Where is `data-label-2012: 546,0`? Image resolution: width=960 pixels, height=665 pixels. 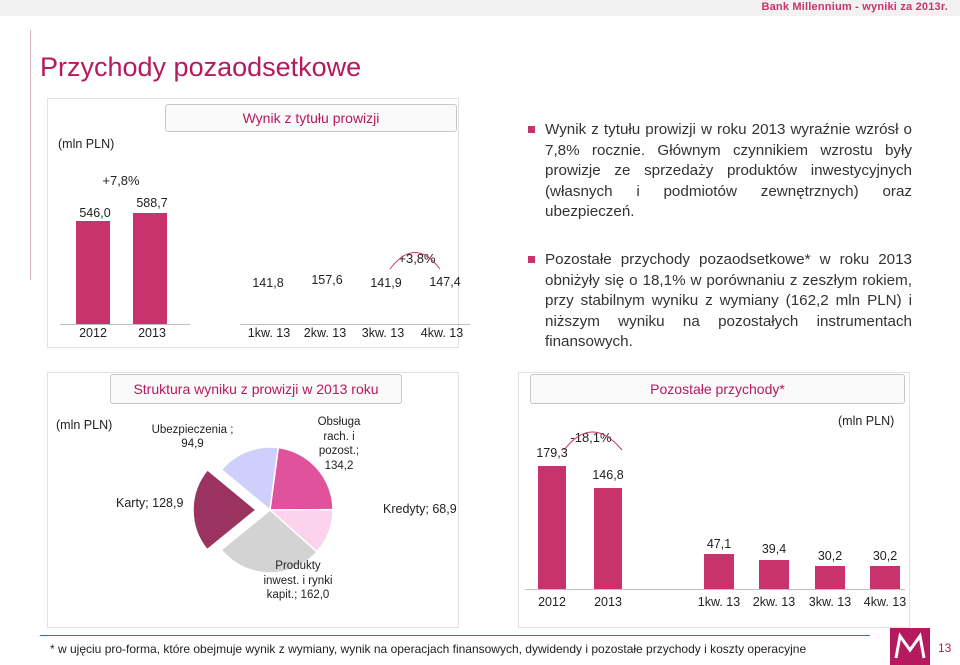
data-label-2012: 546,0 is located at coordinates (95, 213).